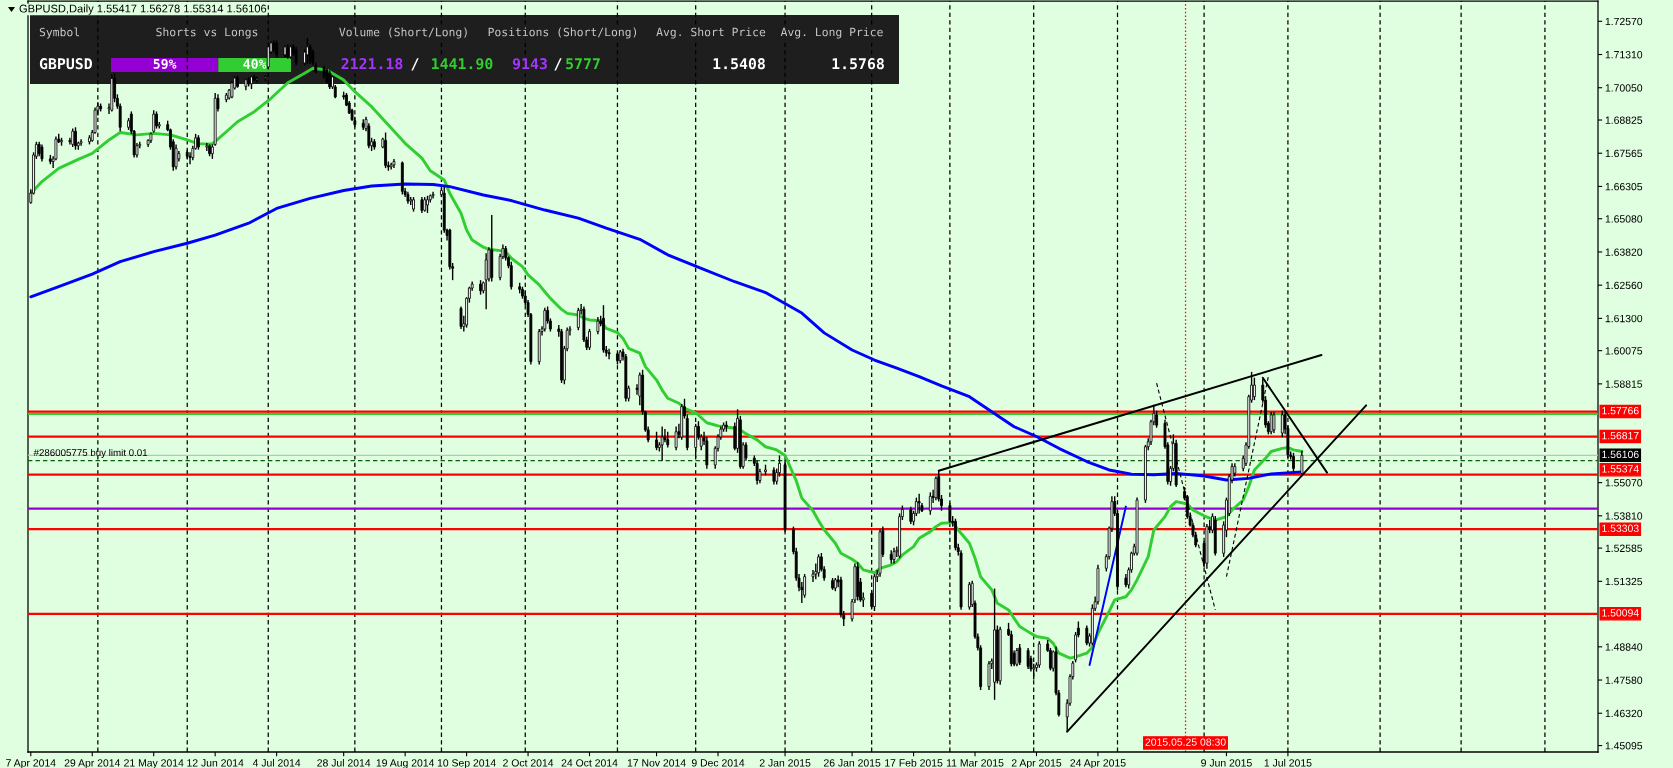  What do you see at coordinates (589, 763) in the screenshot?
I see `x-tick-label: 24 Oct 2014` at bounding box center [589, 763].